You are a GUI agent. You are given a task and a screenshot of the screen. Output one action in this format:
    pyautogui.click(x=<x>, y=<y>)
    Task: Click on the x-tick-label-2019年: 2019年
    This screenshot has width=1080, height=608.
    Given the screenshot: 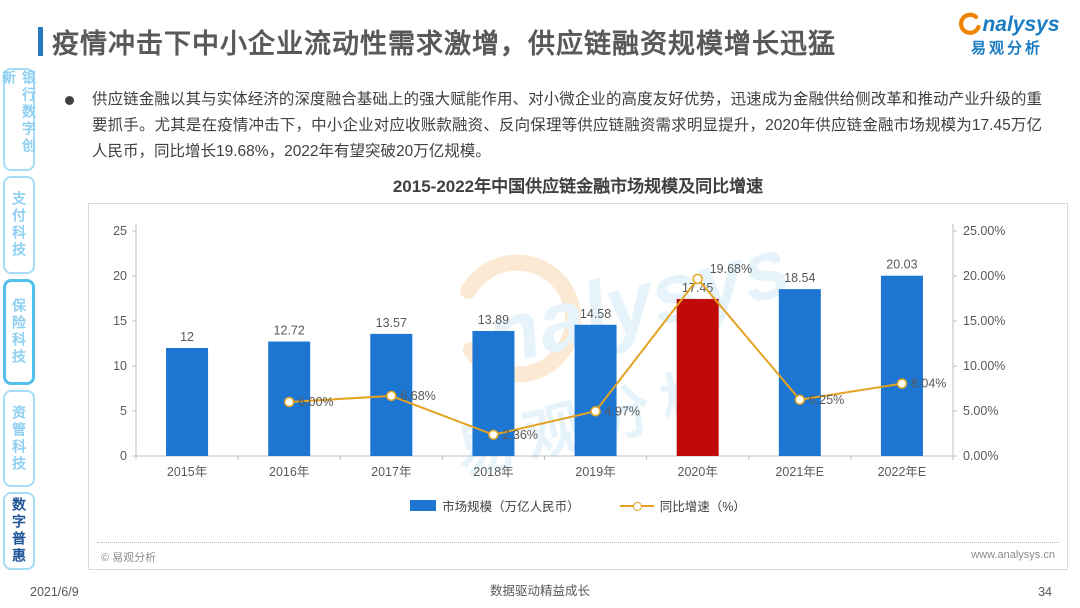 What is the action you would take?
    pyautogui.click(x=595, y=472)
    